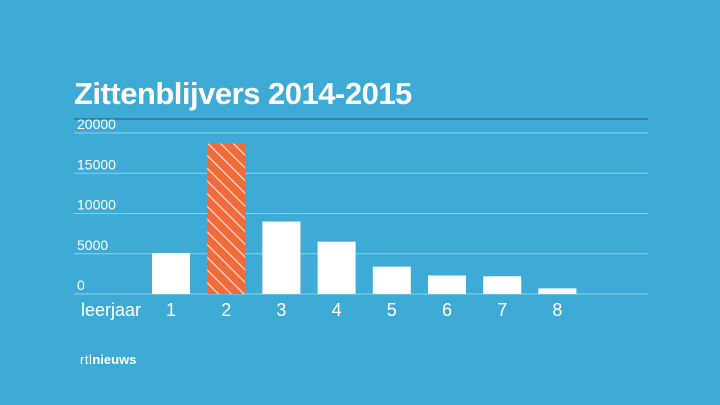 Image resolution: width=720 pixels, height=405 pixels. Describe the element at coordinates (96, 164) in the screenshot. I see `y-tick-label: 15000` at that location.